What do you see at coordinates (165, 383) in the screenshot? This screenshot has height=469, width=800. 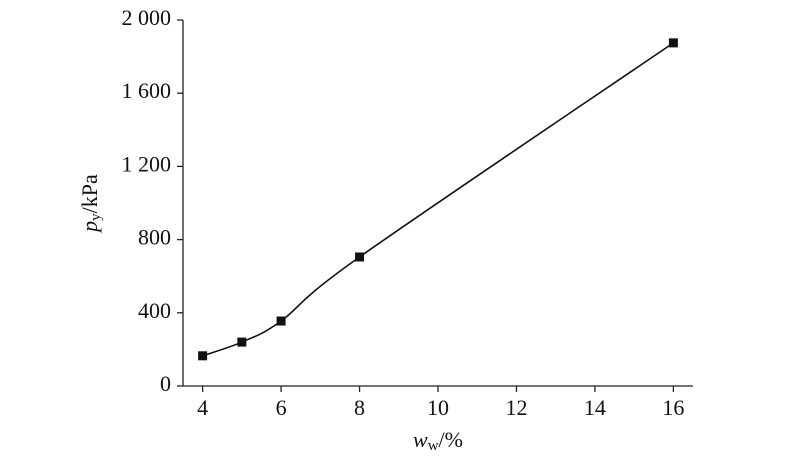 I see `y-tick-label: 0` at bounding box center [165, 383].